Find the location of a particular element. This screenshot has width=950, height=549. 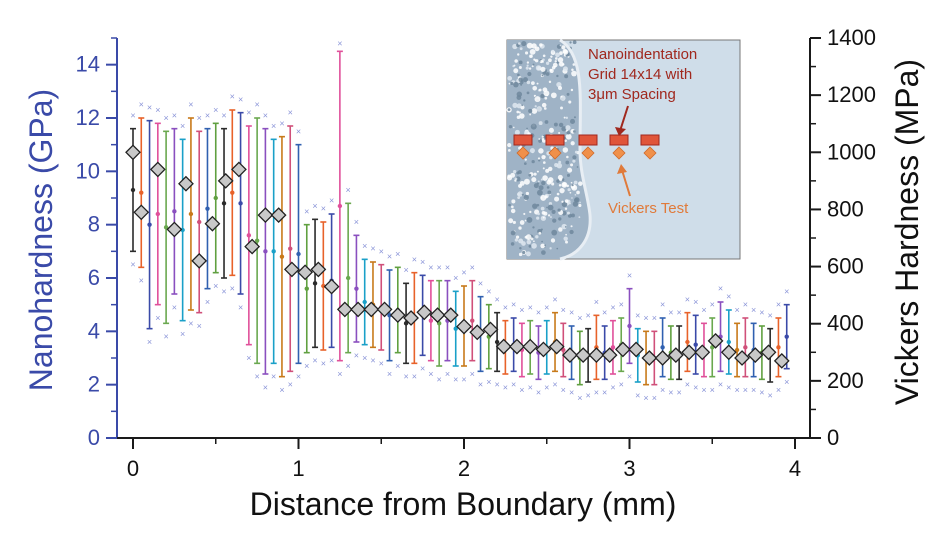

grid-marker is located at coordinates (619, 140).